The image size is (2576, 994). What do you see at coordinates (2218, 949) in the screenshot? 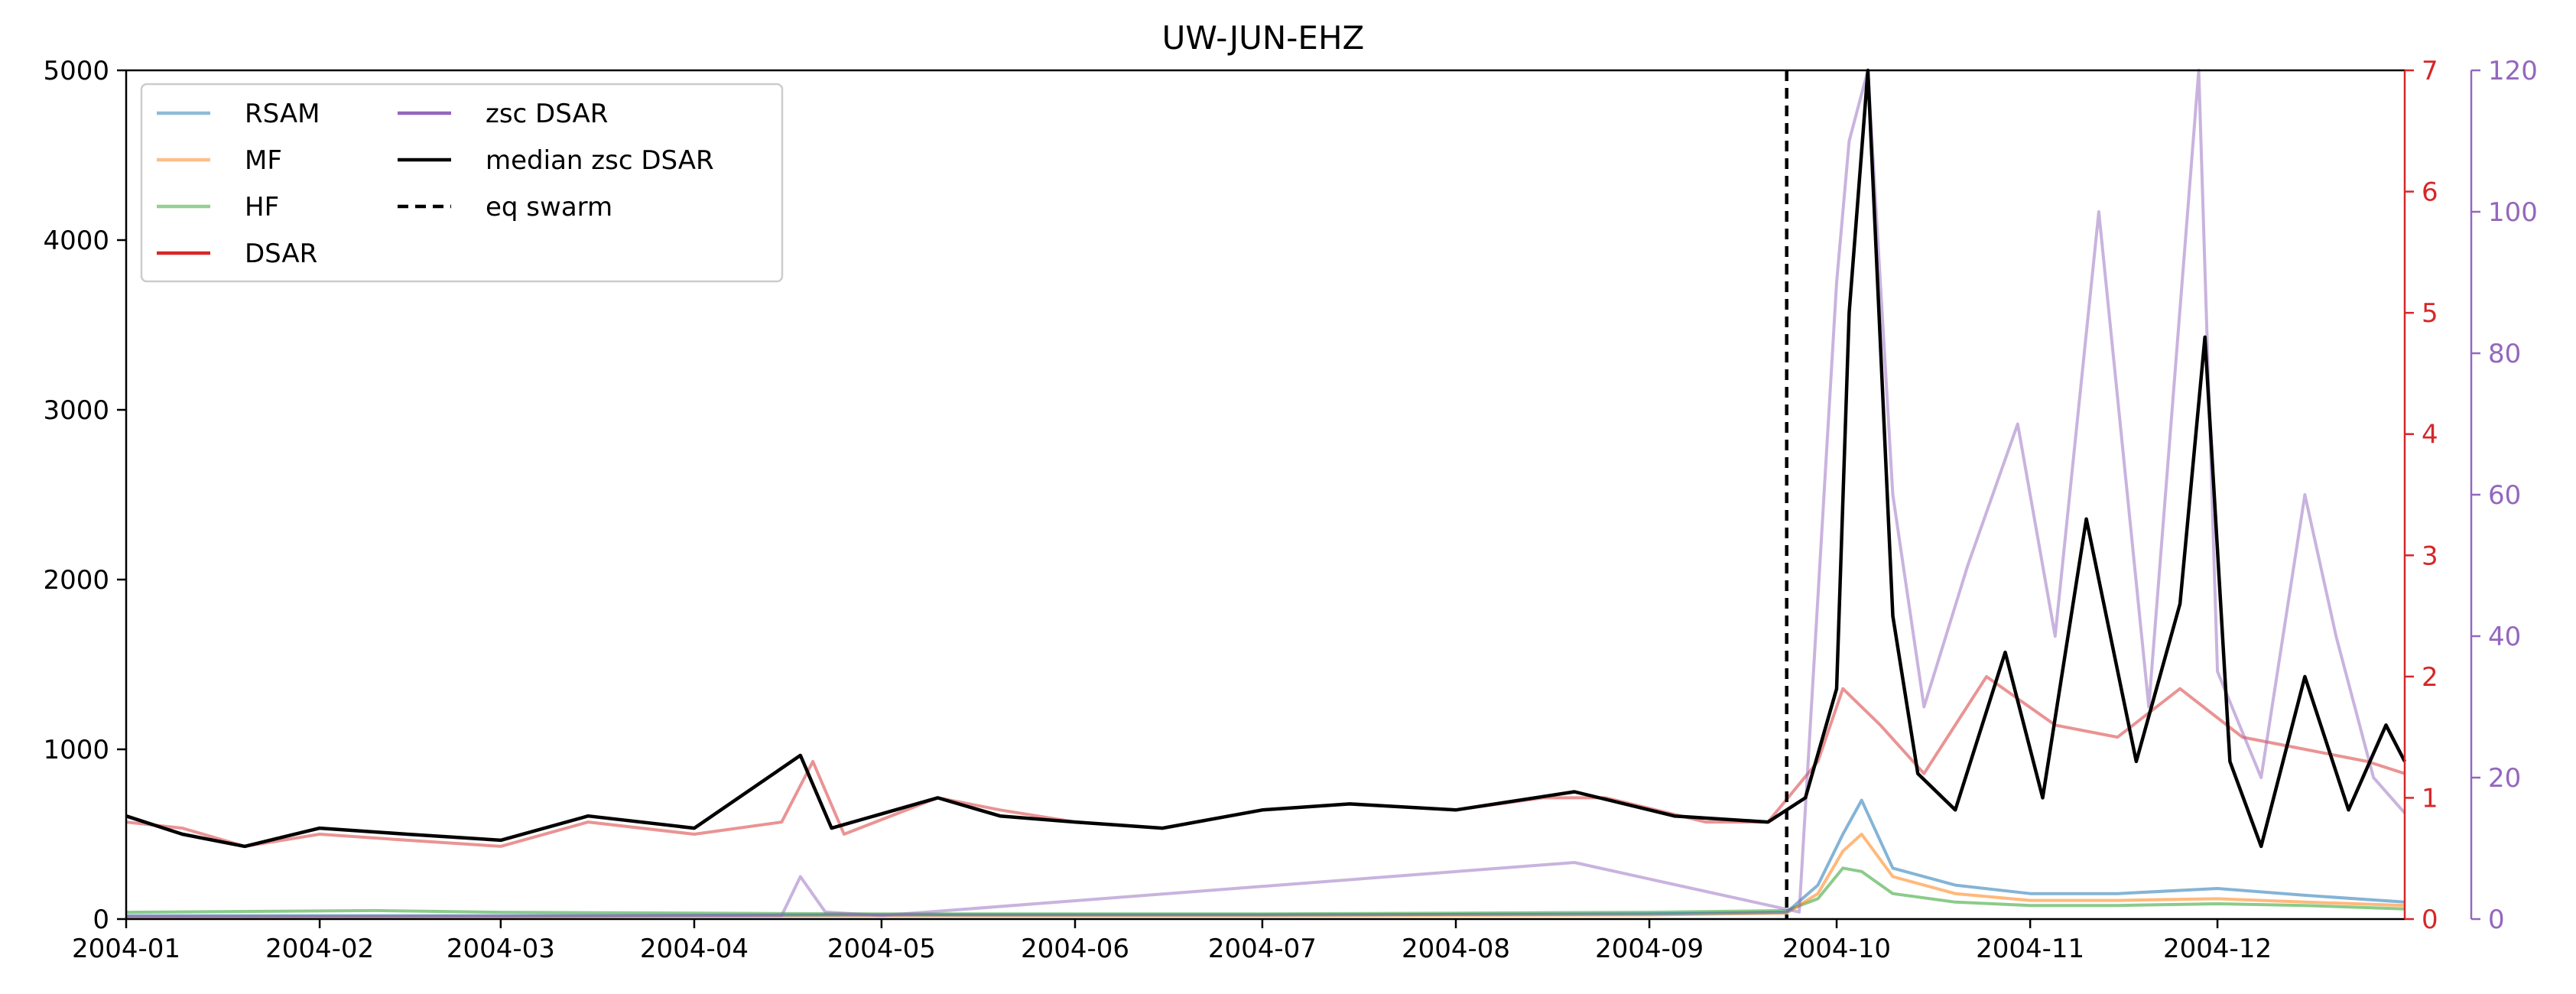
I see `x-tick-label: 2004-12` at bounding box center [2218, 949].